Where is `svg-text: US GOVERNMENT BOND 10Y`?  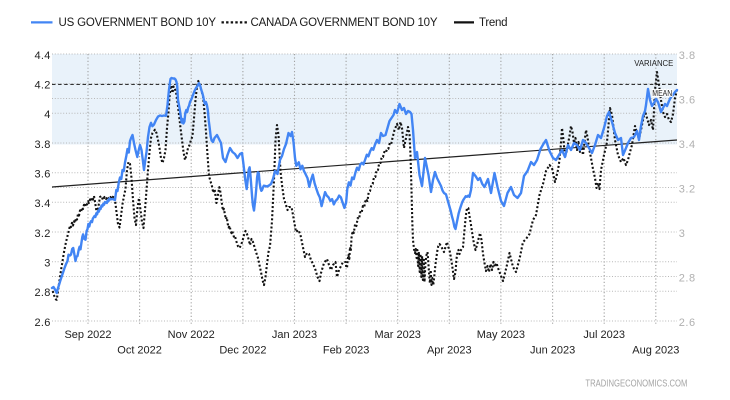 svg-text: US GOVERNMENT BOND 10Y is located at coordinates (138, 23).